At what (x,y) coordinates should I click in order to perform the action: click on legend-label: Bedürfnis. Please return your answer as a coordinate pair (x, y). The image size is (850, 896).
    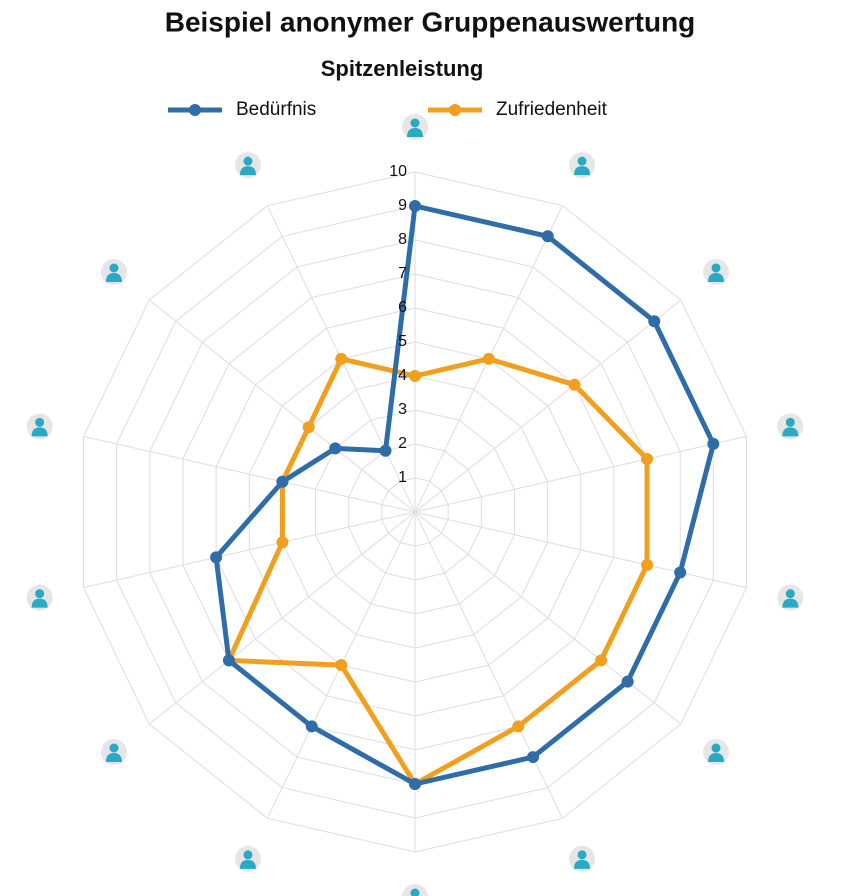
    Looking at the image, I should click on (276, 109).